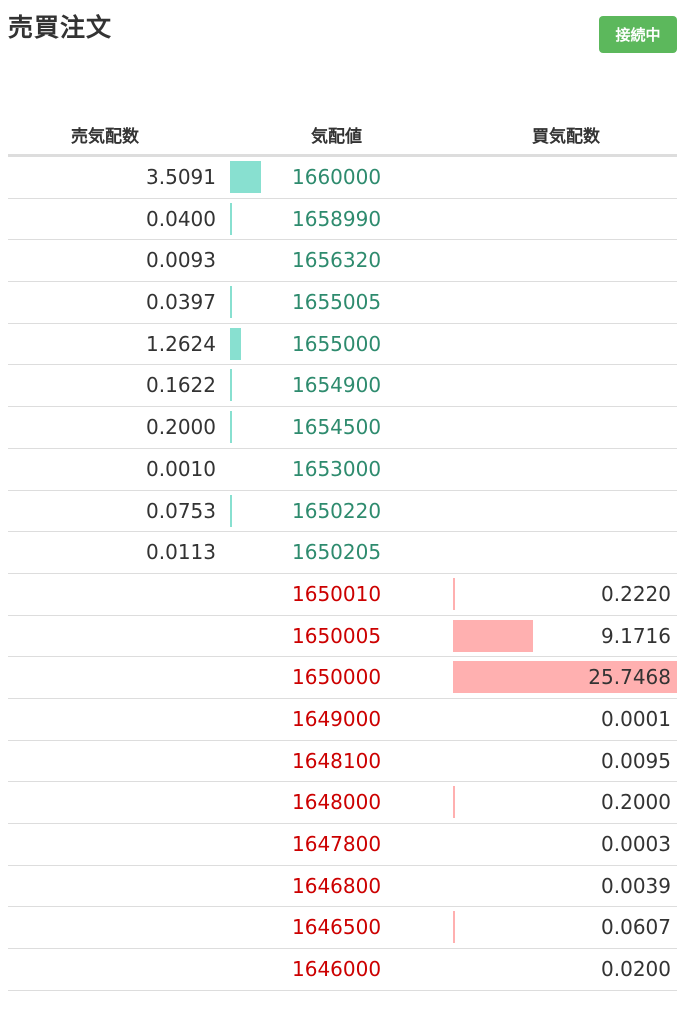  I want to click on ask-price: 1658990, so click(337, 218).